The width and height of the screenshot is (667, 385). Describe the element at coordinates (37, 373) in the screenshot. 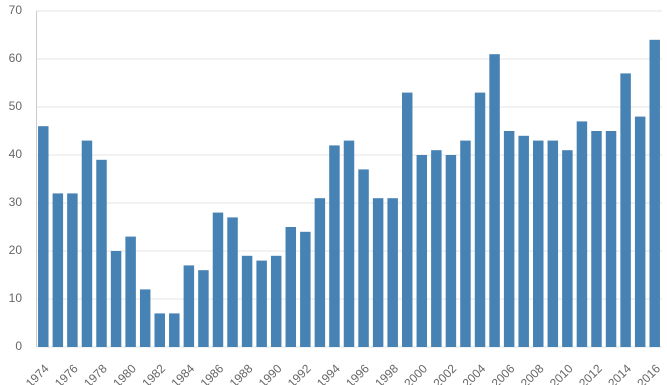

I see `x-tick-label: 1974` at that location.